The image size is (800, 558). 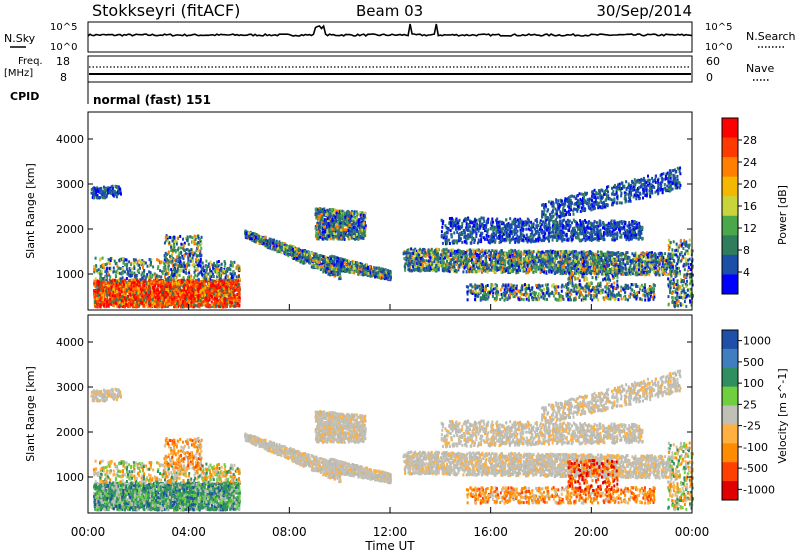 What do you see at coordinates (713, 61) in the screenshot?
I see `nave-tick-top: 60` at bounding box center [713, 61].